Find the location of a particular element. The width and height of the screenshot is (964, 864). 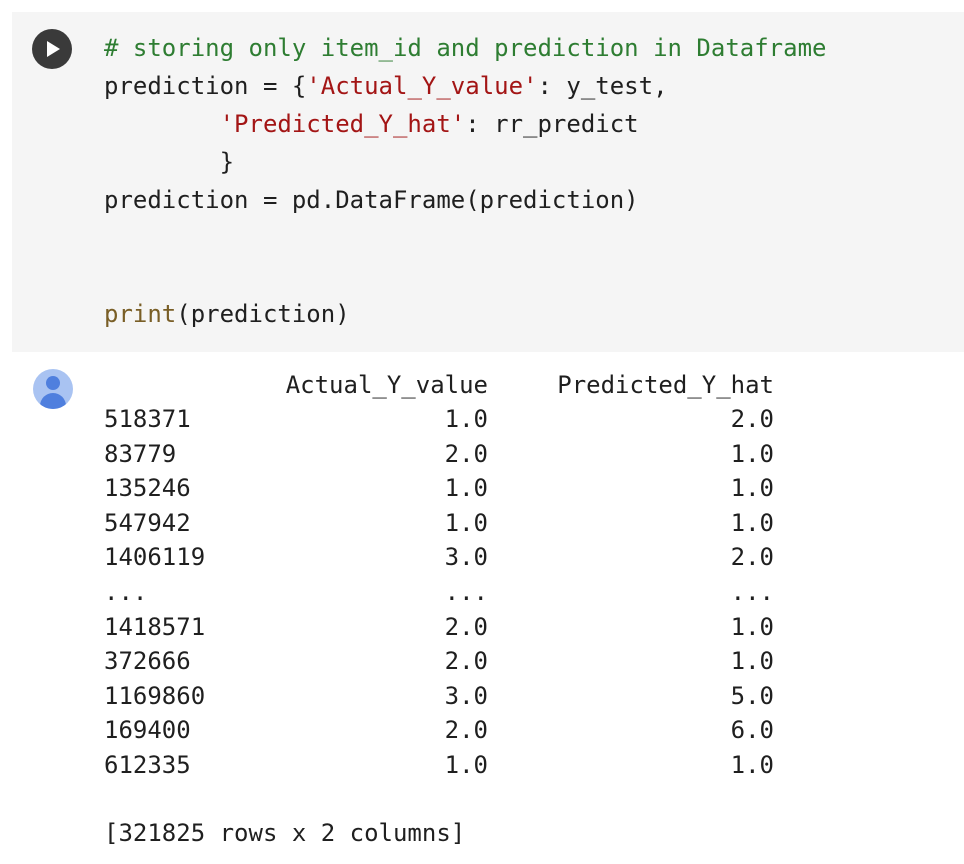

code-token-plain: prediction = pd.DataFrame(prediction) is located at coordinates (371, 200).